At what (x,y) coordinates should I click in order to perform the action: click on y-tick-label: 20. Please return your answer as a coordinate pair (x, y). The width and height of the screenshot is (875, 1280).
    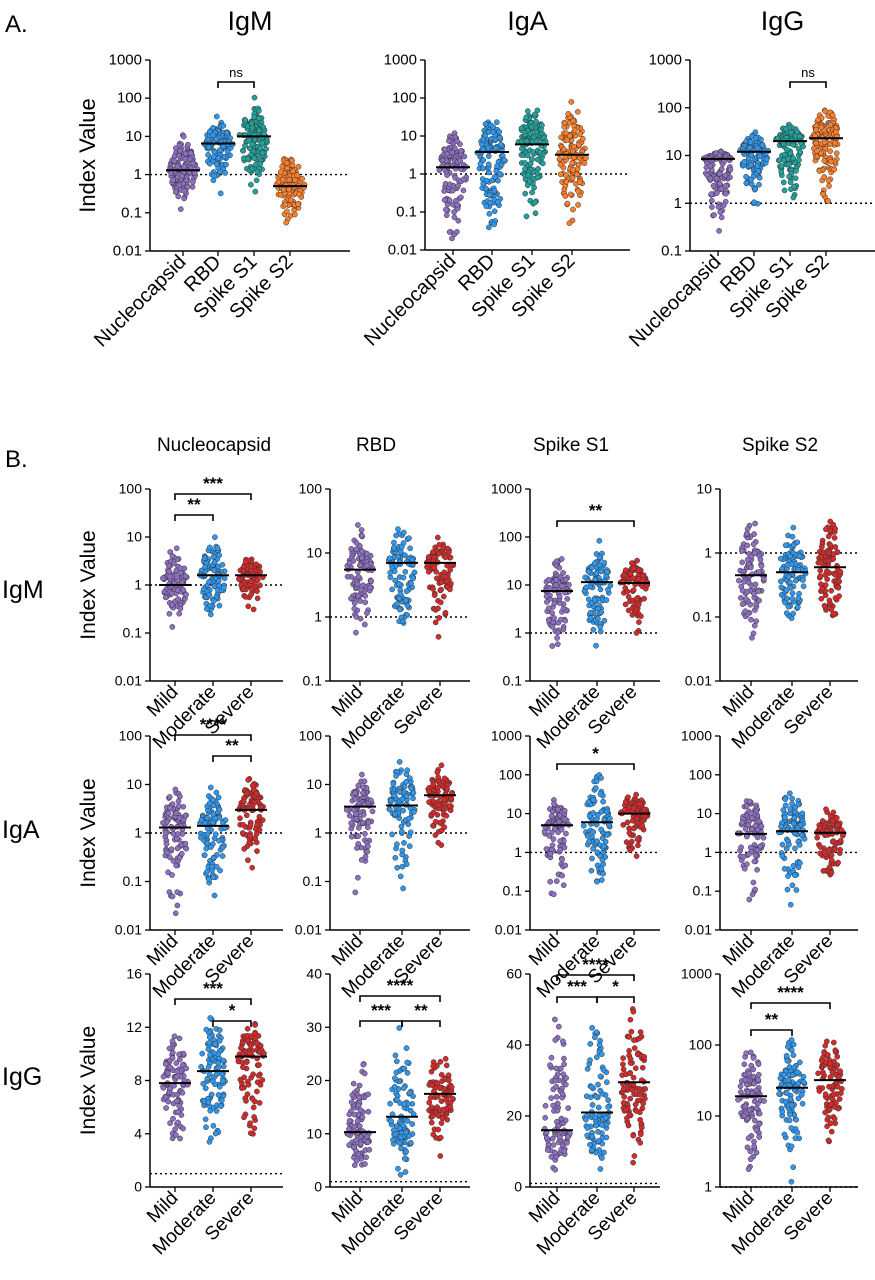
    Looking at the image, I should click on (314, 1080).